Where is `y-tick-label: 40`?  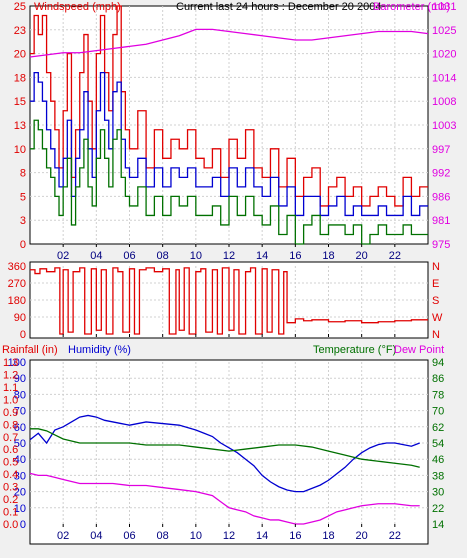 y-tick-label: 40 is located at coordinates (20, 460).